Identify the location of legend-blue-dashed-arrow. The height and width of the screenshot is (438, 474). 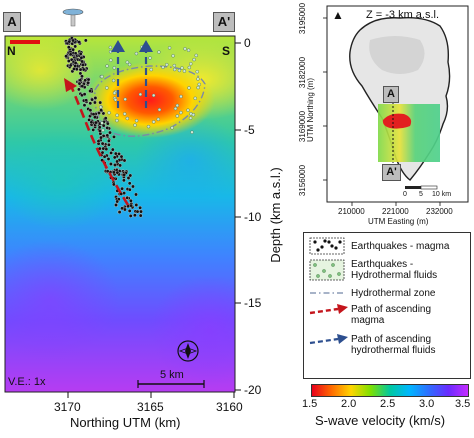
(328, 339).